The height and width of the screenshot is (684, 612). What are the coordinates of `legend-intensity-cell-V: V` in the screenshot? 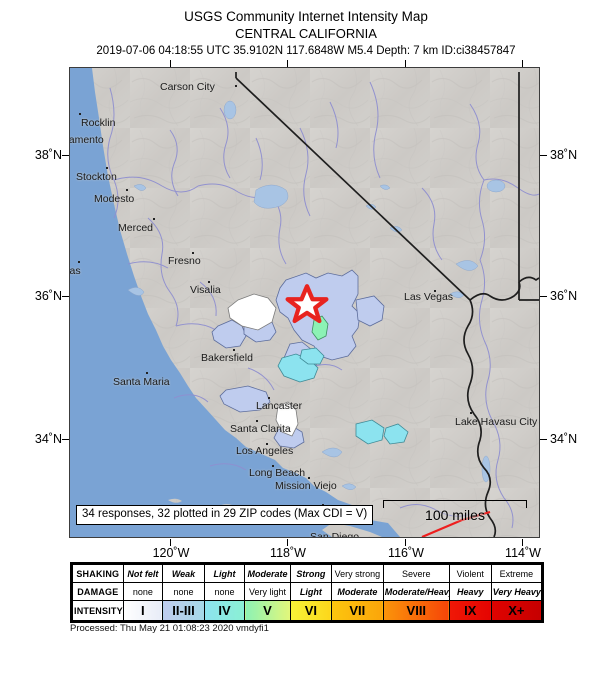 It's located at (267, 610).